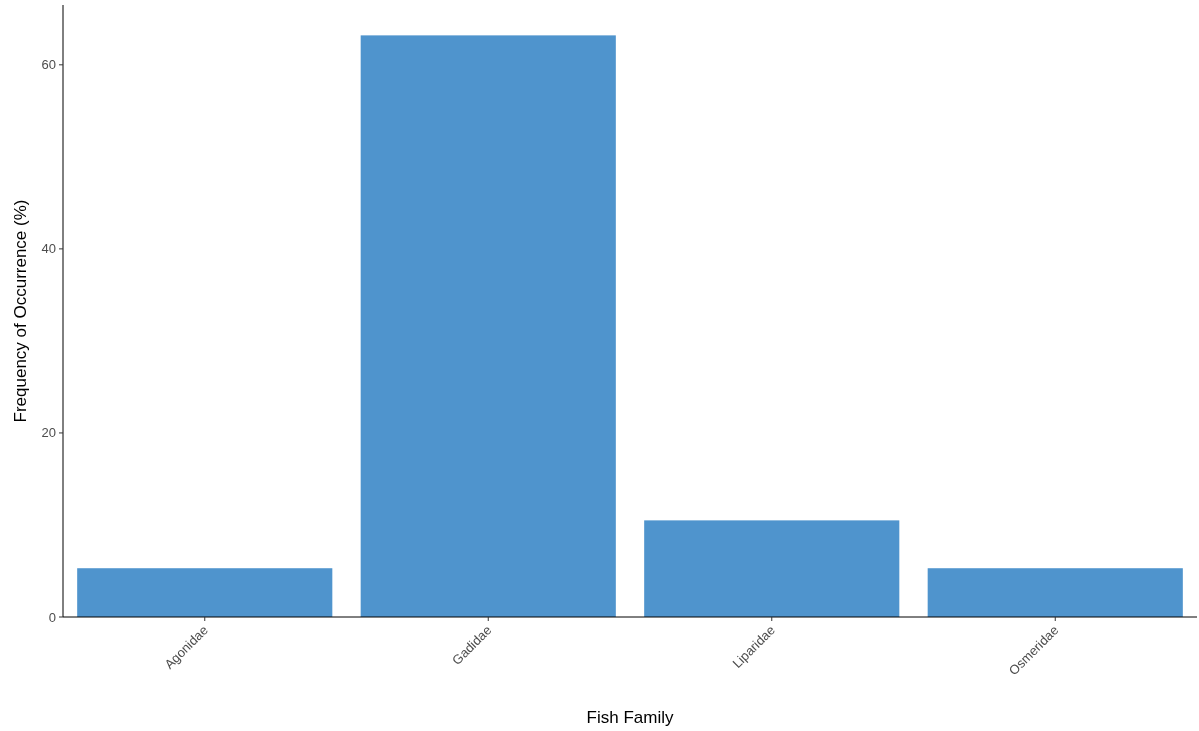 The height and width of the screenshot is (731, 1199). Describe the element at coordinates (630, 717) in the screenshot. I see `x-axis-title: Fish Family` at that location.